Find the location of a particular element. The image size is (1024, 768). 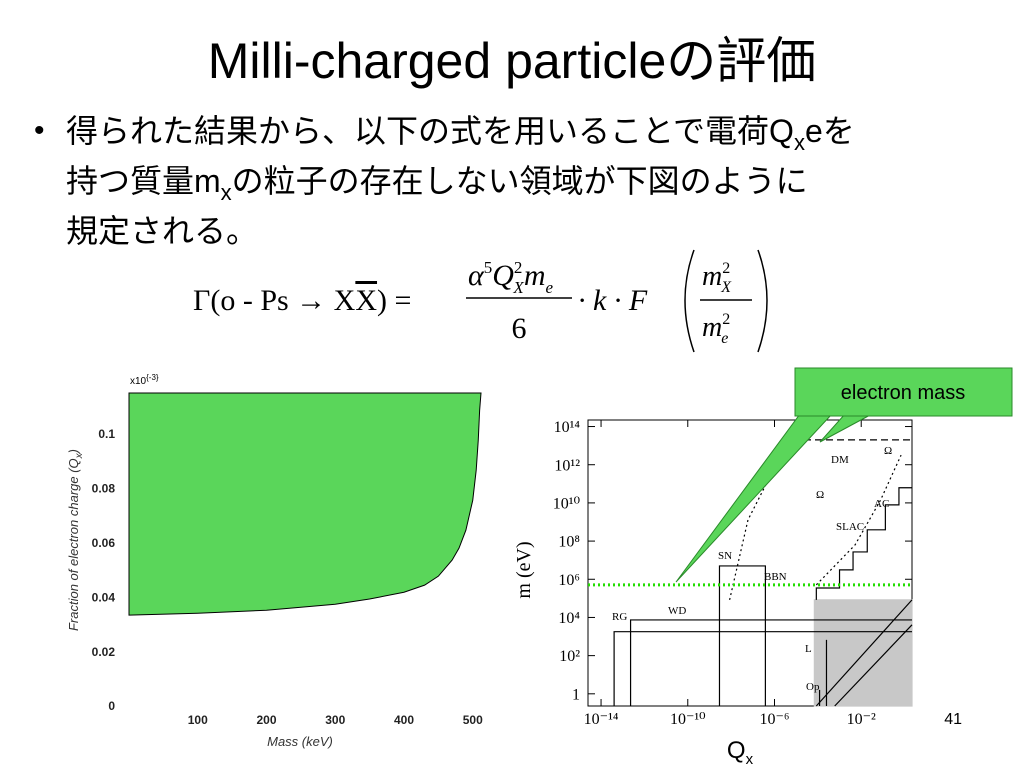

page-number: 41 is located at coordinates (953, 719).